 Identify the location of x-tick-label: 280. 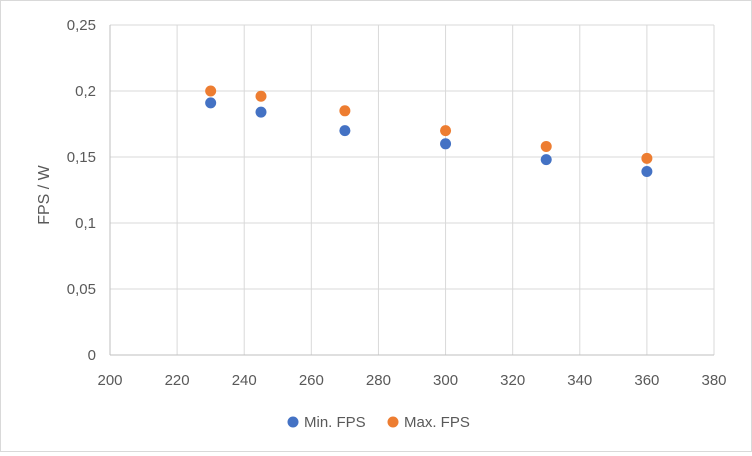
(378, 380).